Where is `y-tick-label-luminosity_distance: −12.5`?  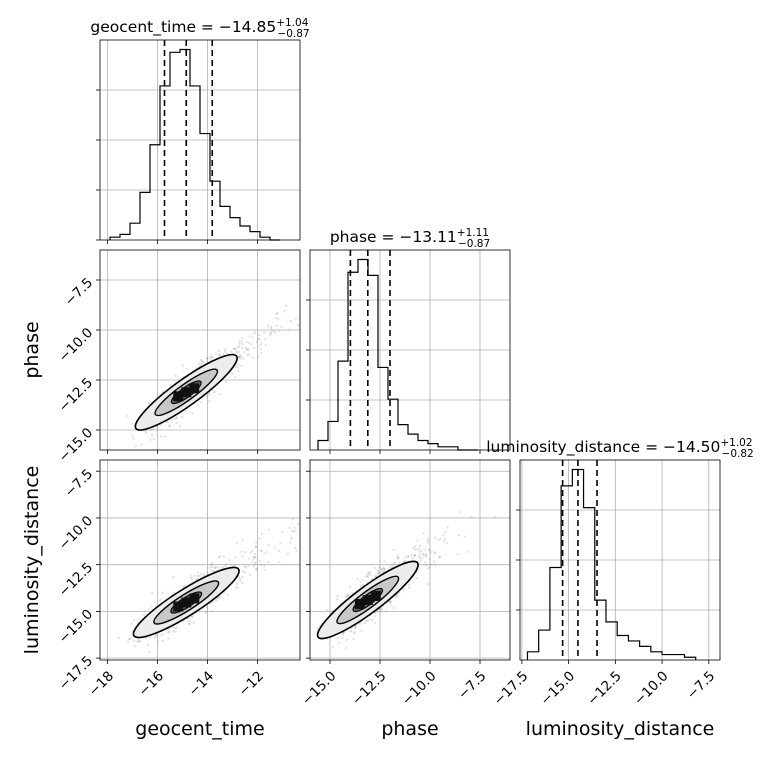
y-tick-label-luminosity_distance: −12.5 is located at coordinates (76, 580).